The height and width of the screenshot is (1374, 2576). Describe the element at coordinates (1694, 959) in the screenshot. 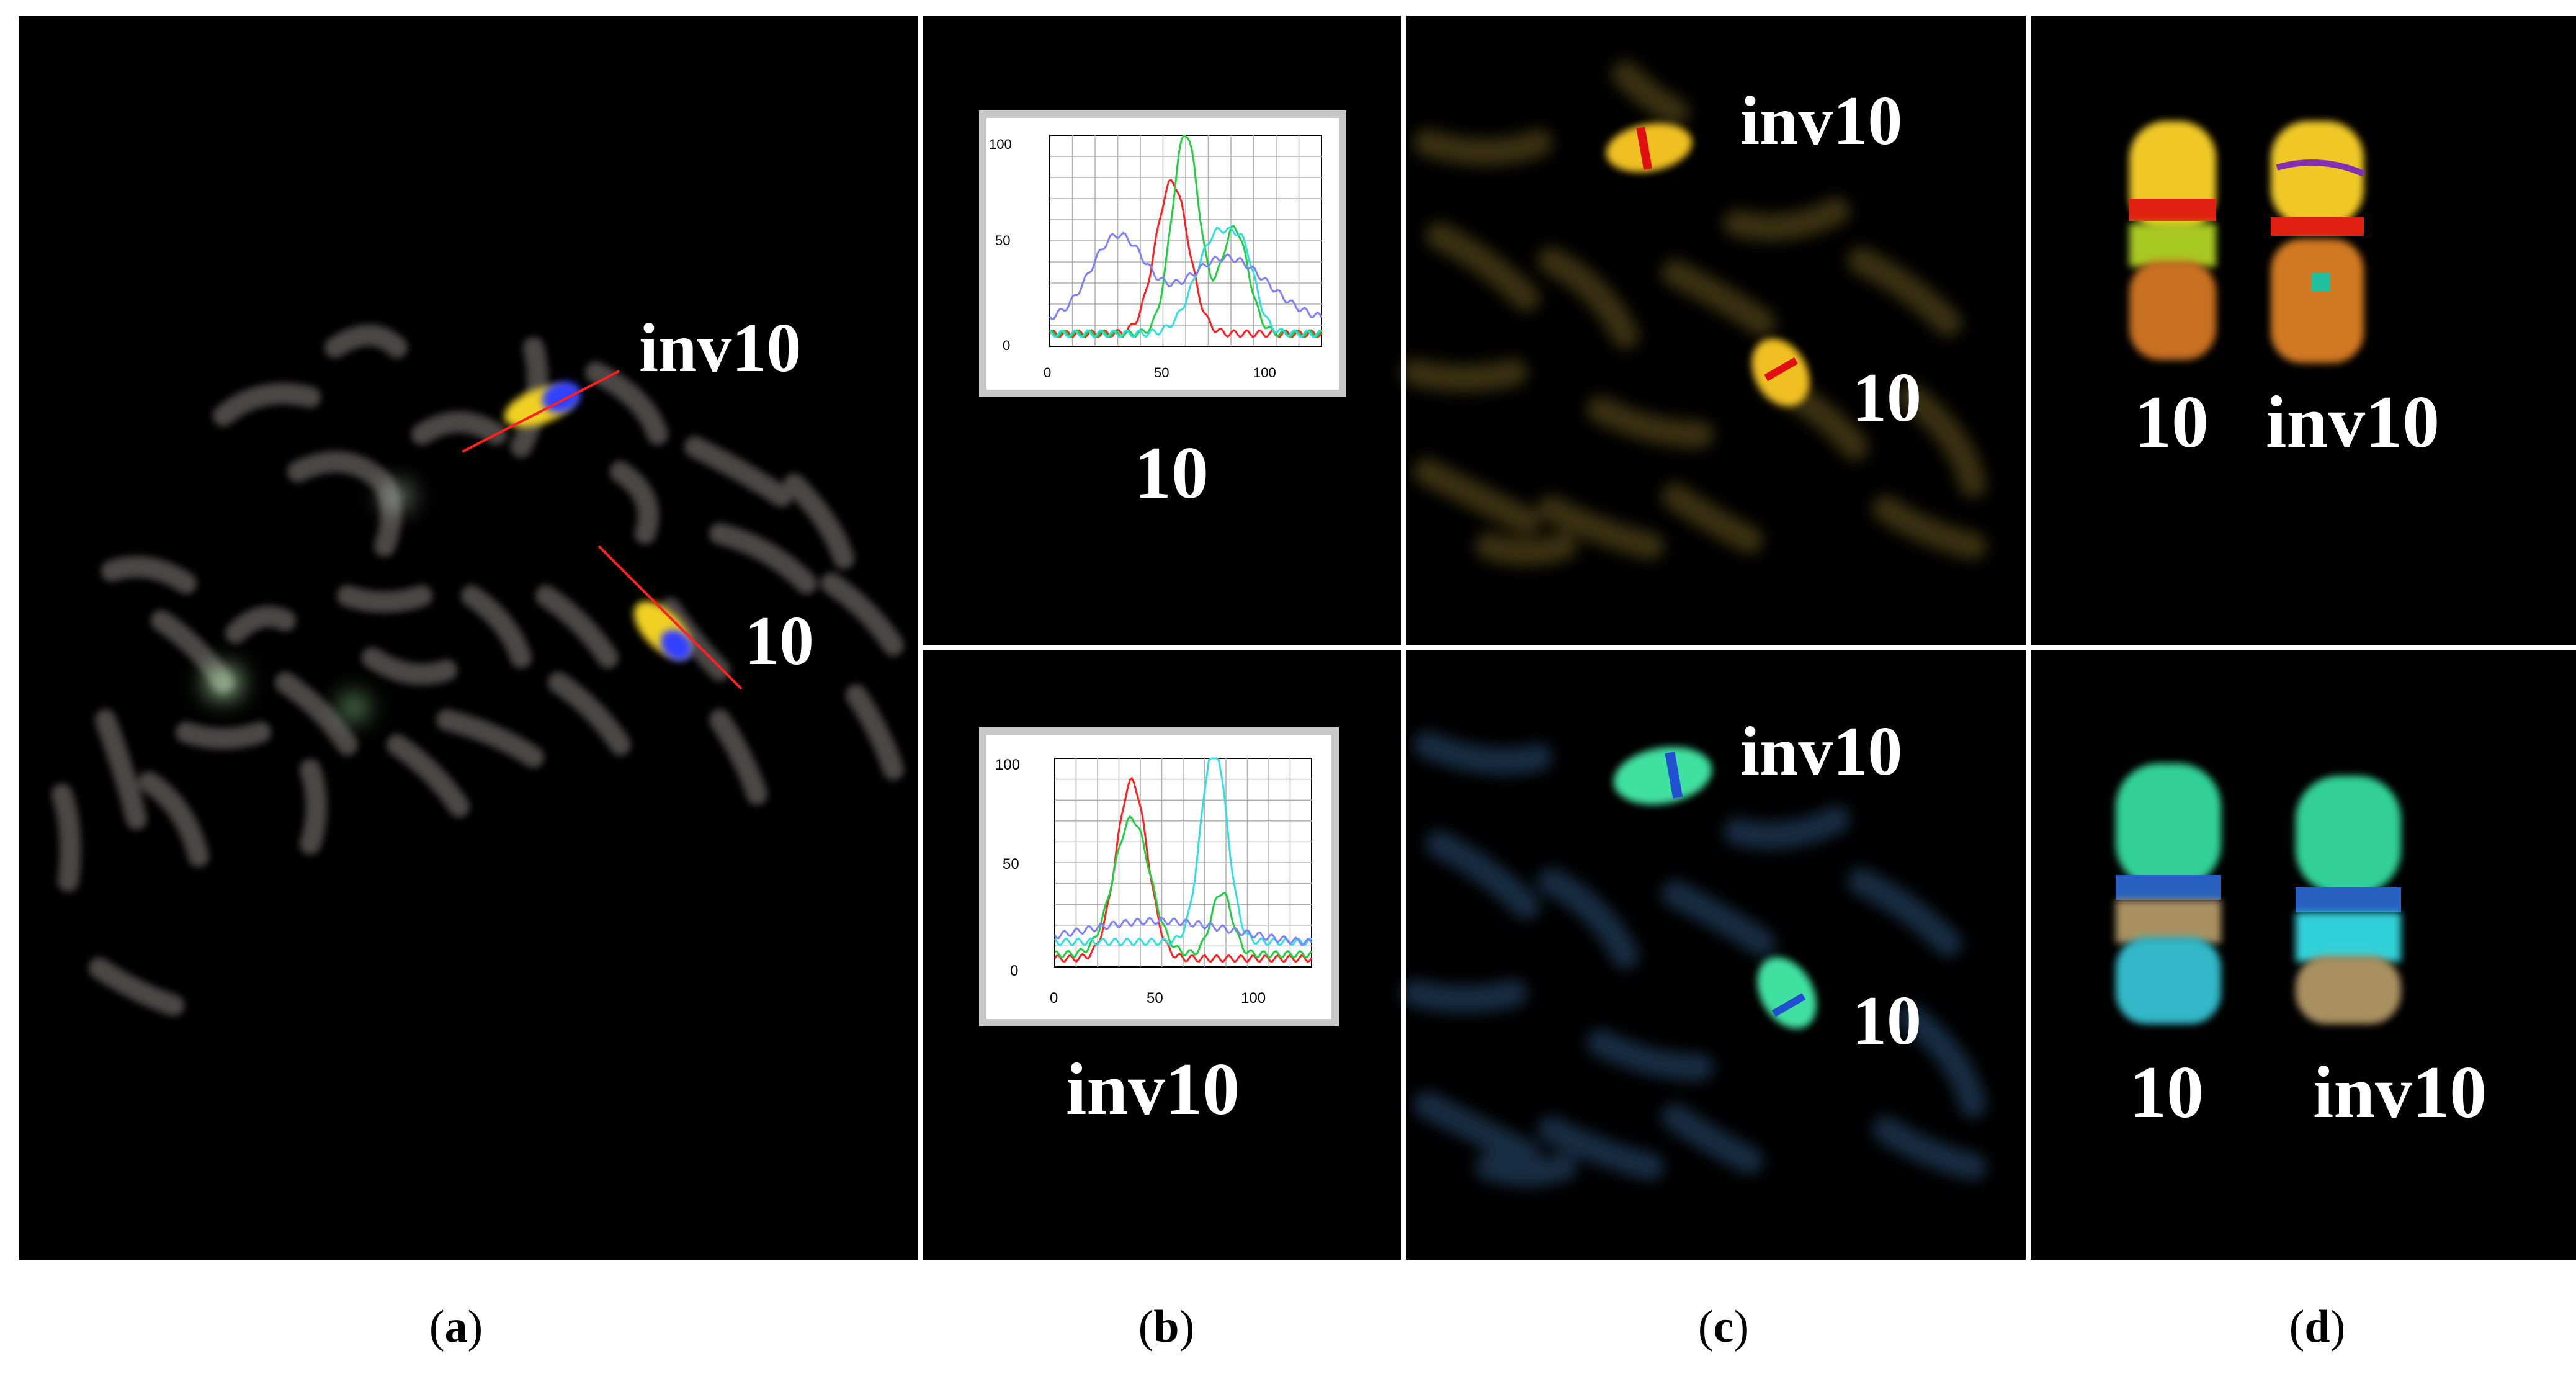

I see `panel-c-bottom-chromosomes` at that location.